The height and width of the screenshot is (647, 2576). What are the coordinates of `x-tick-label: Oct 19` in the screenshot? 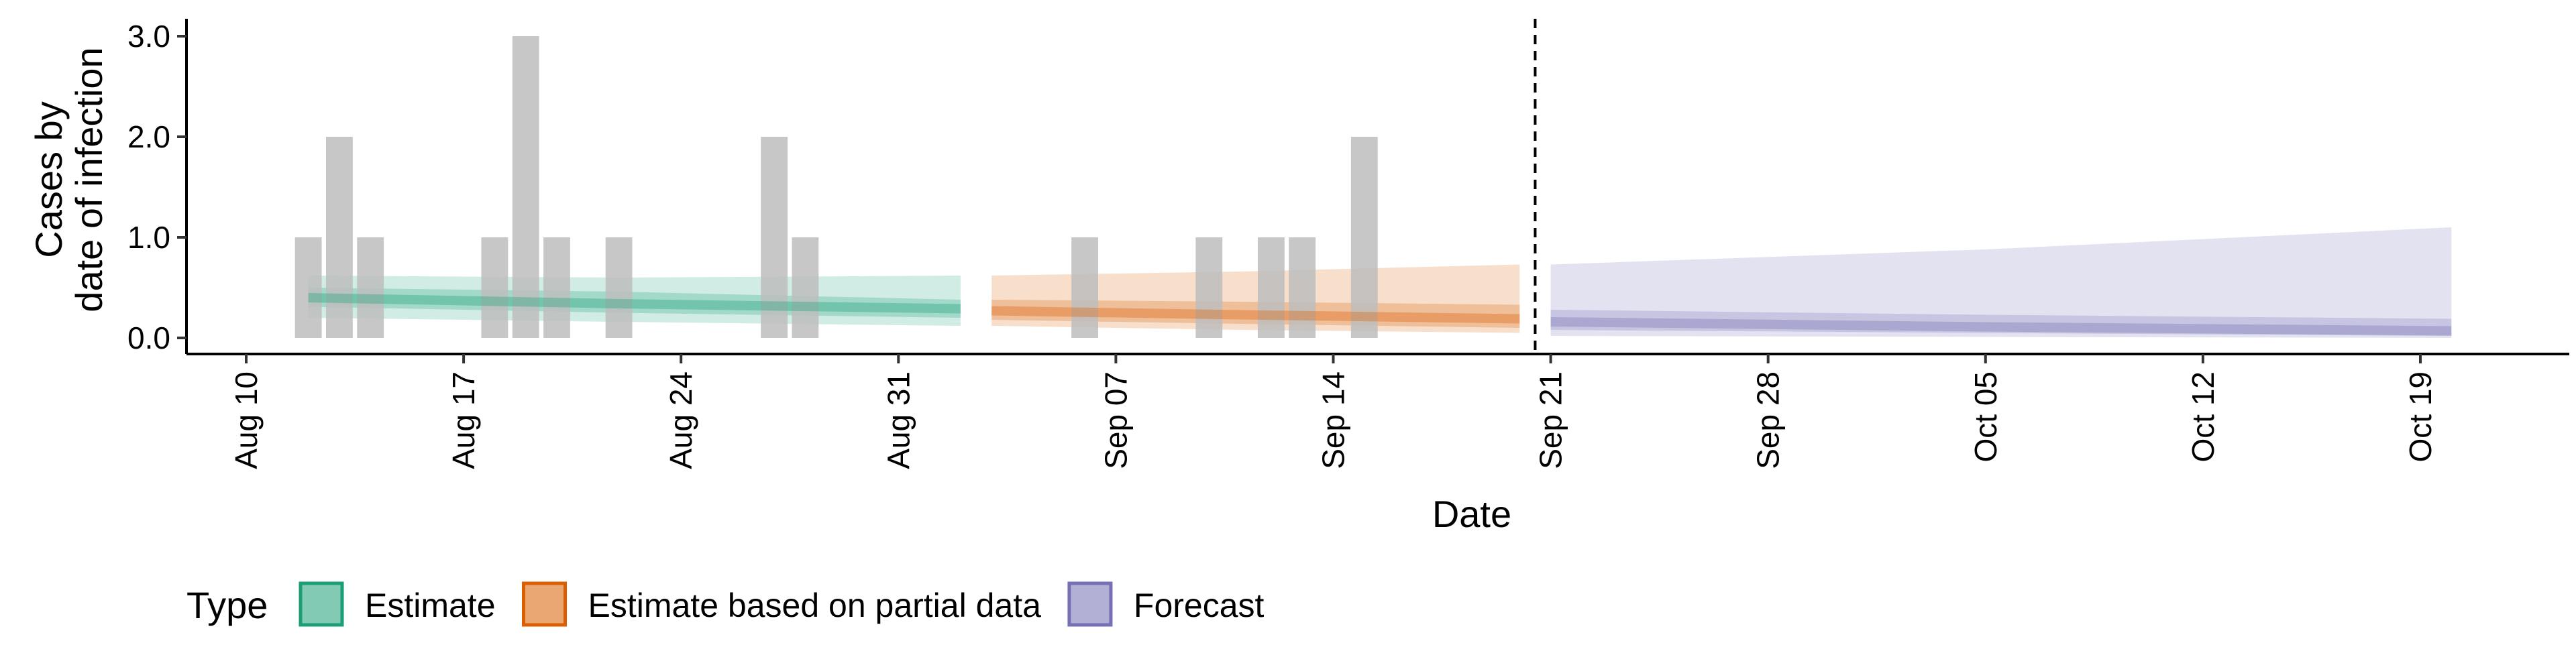 It's located at (2420, 417).